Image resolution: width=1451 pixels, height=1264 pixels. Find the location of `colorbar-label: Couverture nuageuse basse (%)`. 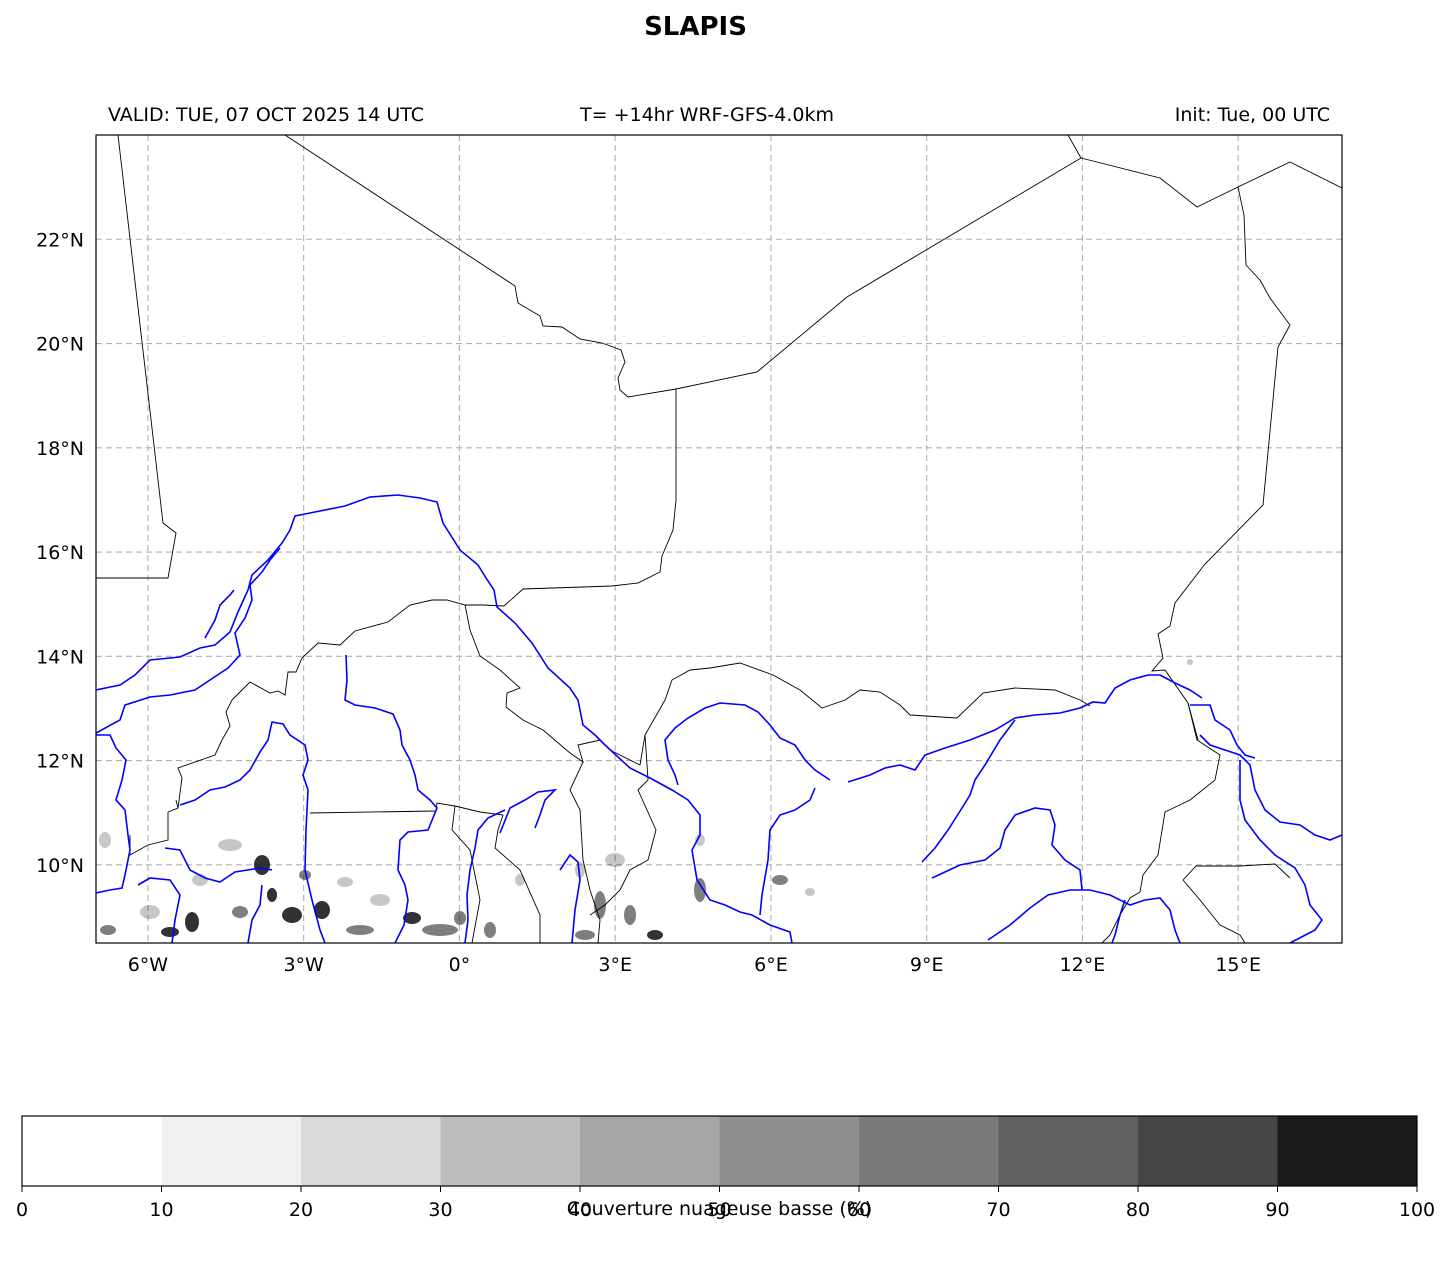

colorbar-label: Couverture nuageuse basse (%) is located at coordinates (719, 1209).